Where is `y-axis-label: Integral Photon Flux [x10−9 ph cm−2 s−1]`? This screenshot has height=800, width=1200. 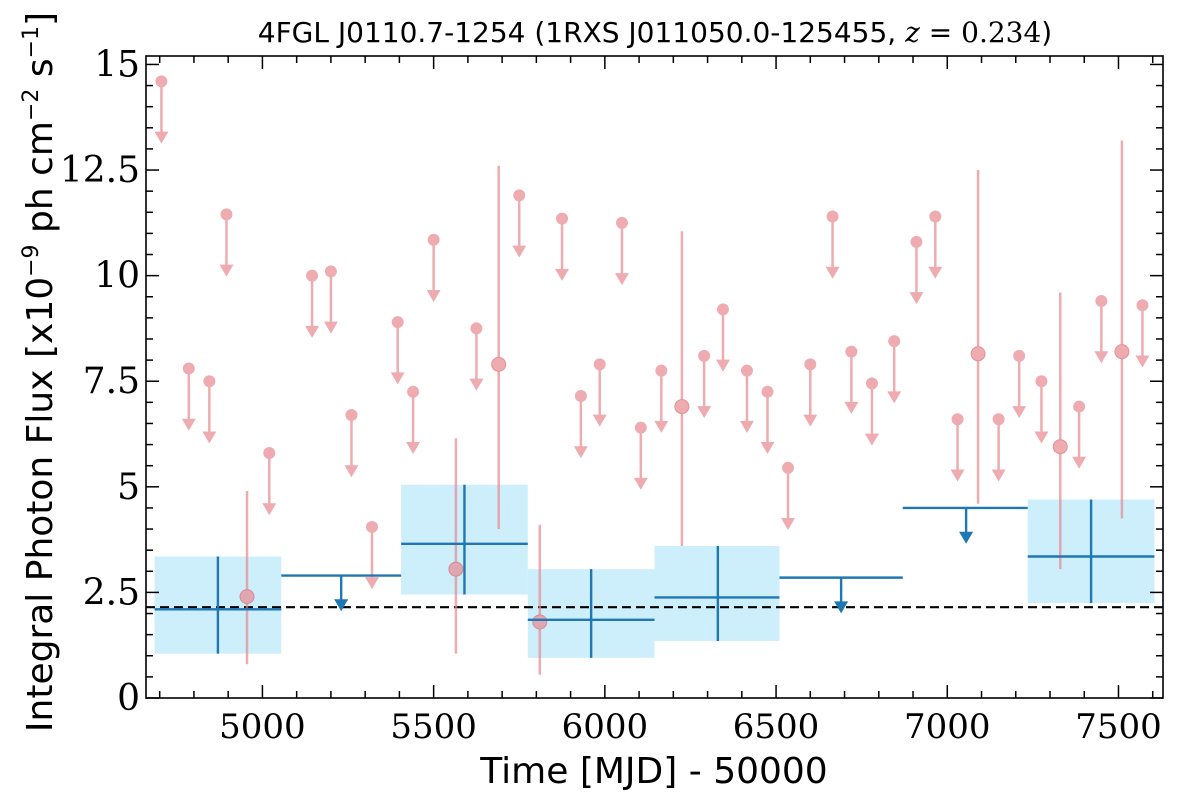
y-axis-label: Integral Photon Flux [x10−9 ph cm−2 s−1] is located at coordinates (40, 372).